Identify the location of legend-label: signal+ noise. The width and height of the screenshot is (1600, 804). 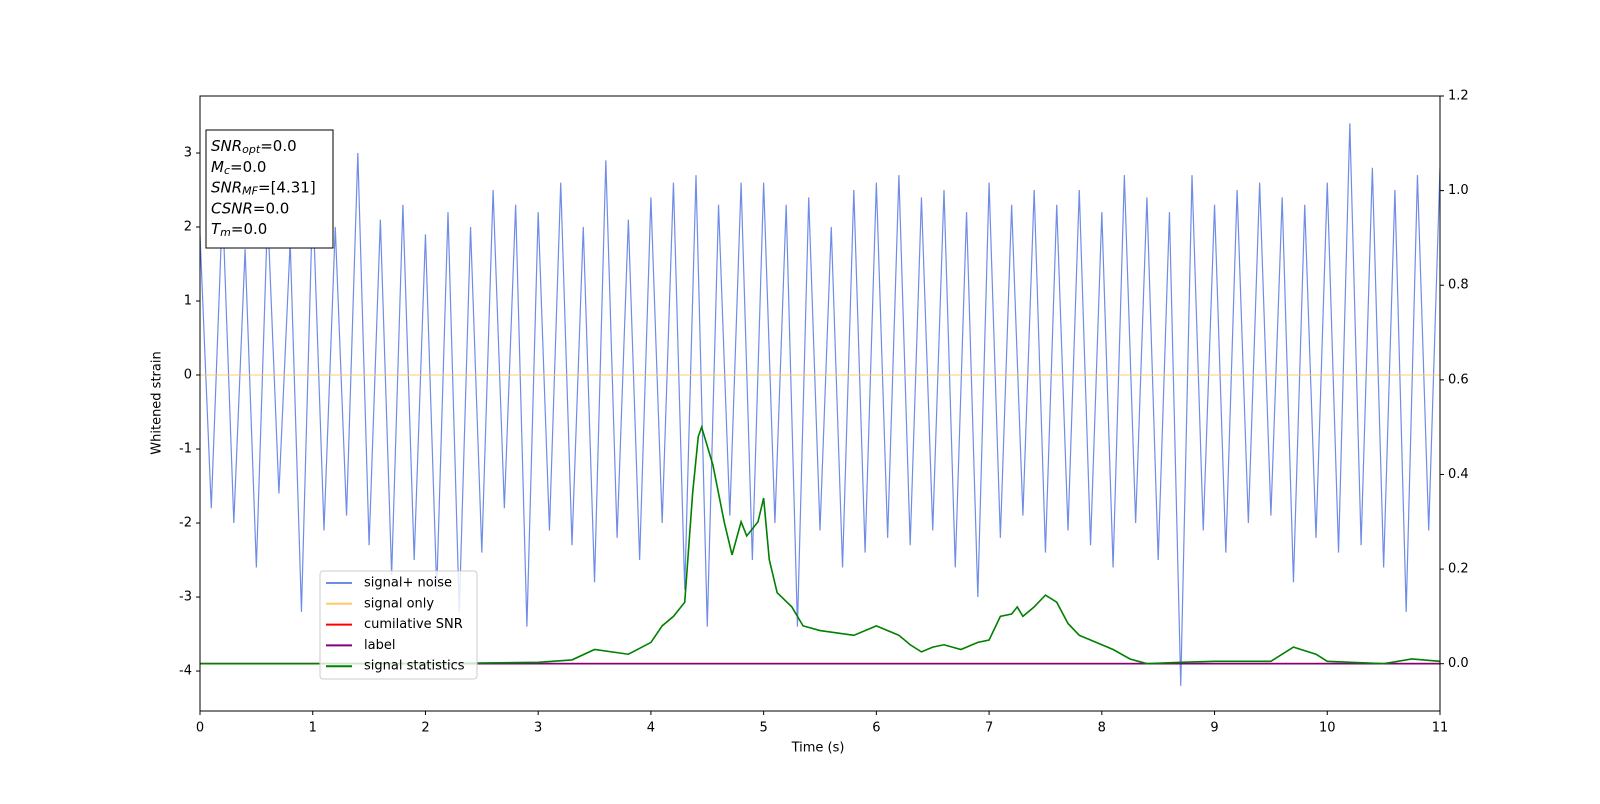
(408, 583).